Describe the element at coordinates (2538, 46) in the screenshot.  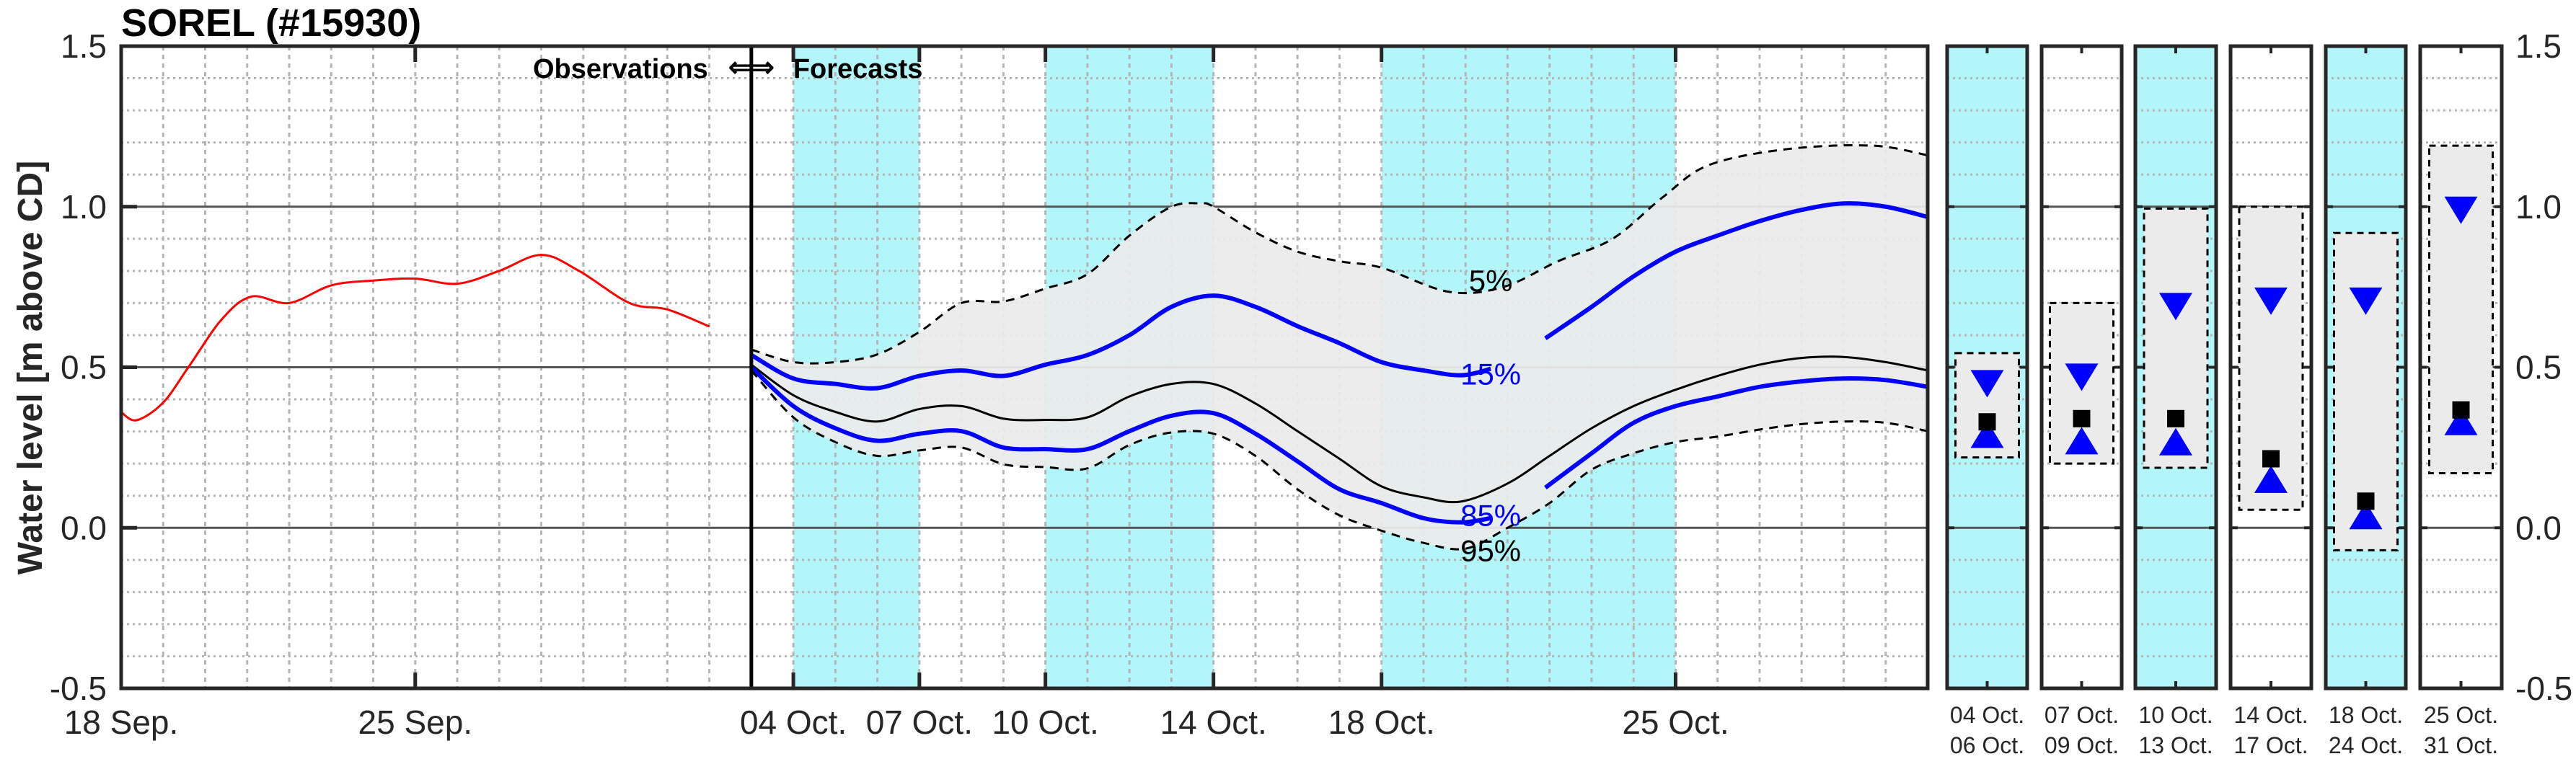
I see `right-y-tick-label: 1.5` at that location.